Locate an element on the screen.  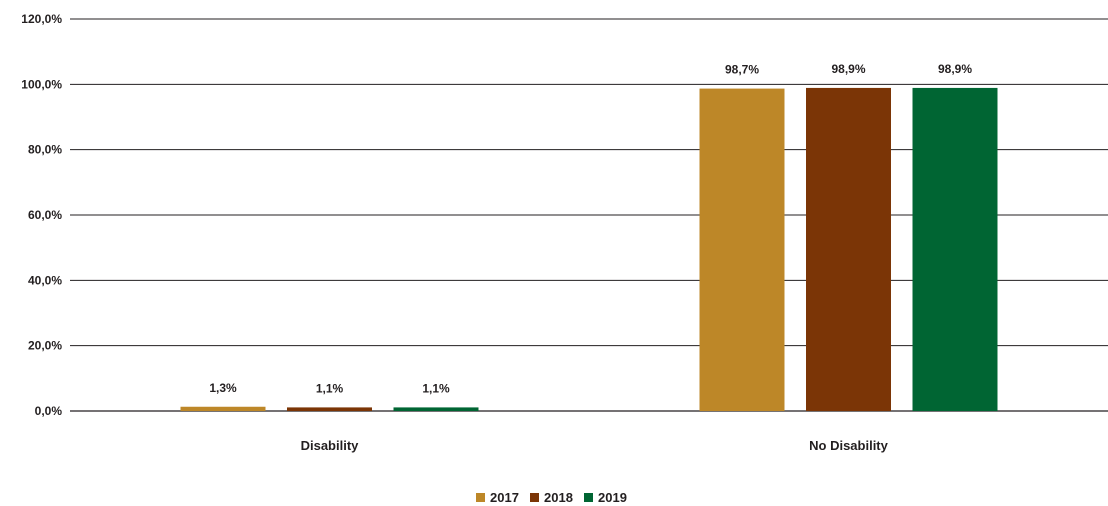
legend: 2017 2018 2019 is located at coordinates (551, 497).